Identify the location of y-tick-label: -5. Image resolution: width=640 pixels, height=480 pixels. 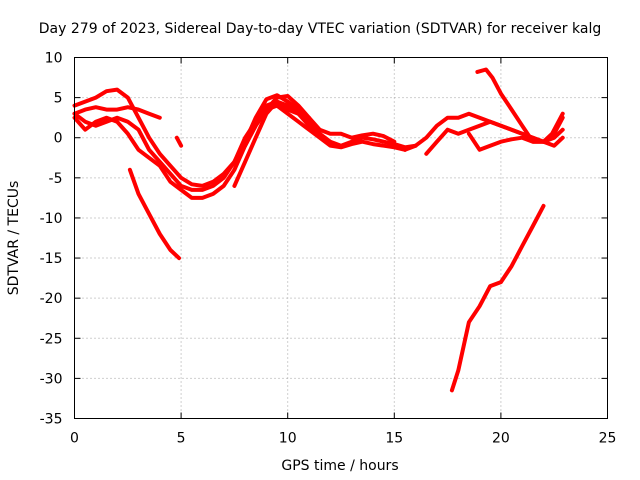
(56, 179).